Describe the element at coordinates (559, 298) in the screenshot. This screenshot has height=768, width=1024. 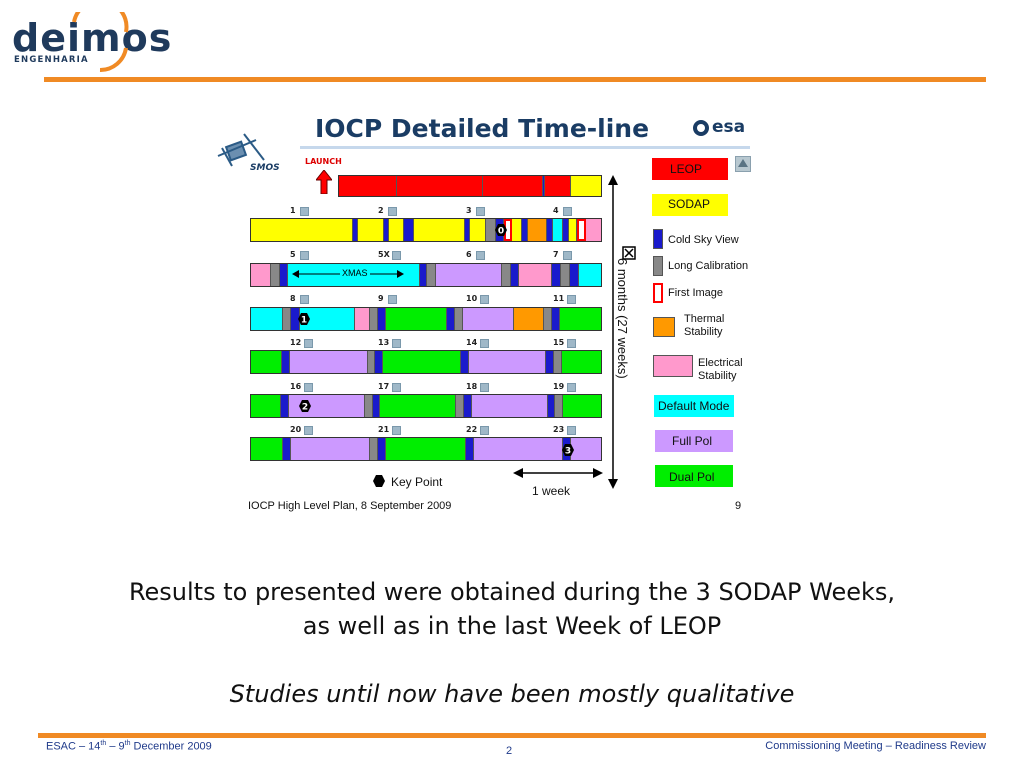
I see `week-number-label: 11` at that location.